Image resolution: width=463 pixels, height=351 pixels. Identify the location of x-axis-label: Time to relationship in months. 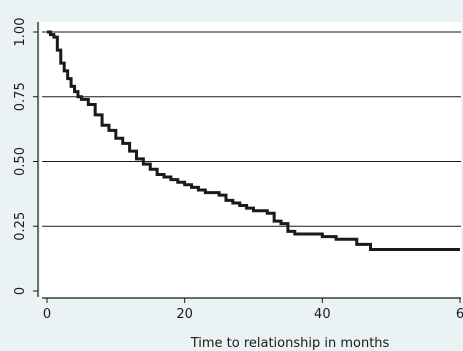
(290, 343).